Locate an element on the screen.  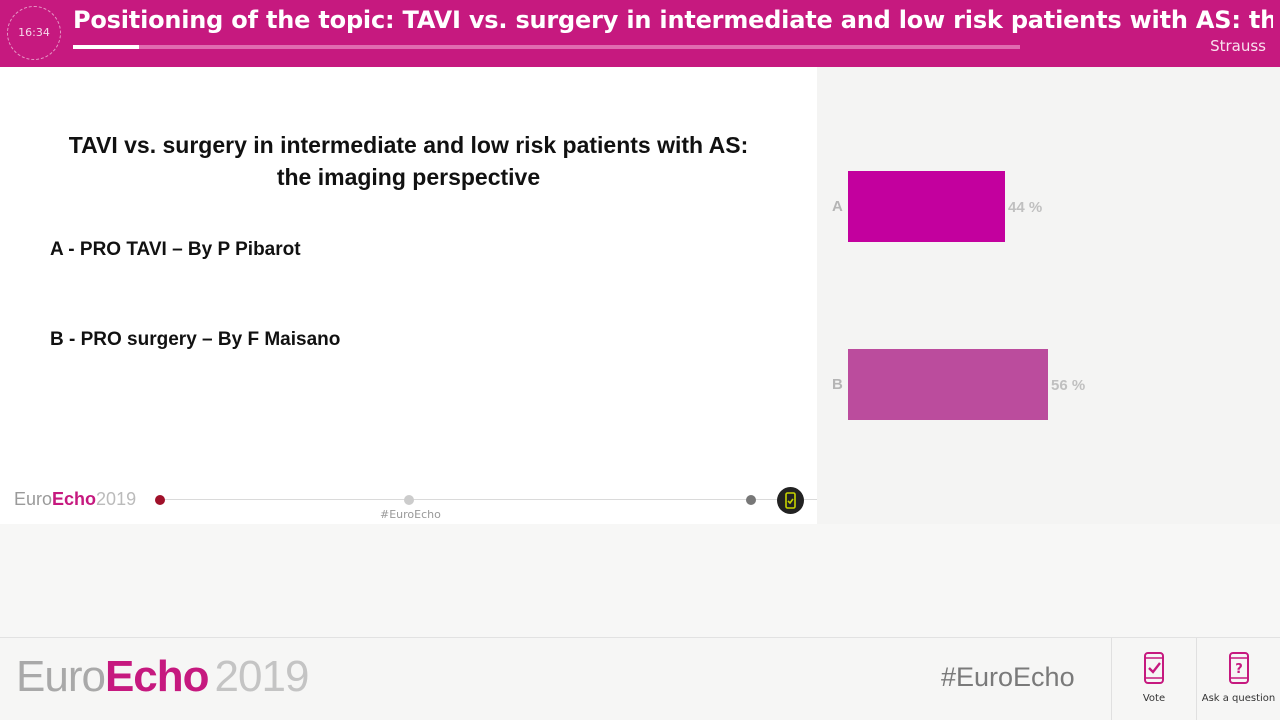
ask-question-button: ? Ask a question is located at coordinates (1238, 679).